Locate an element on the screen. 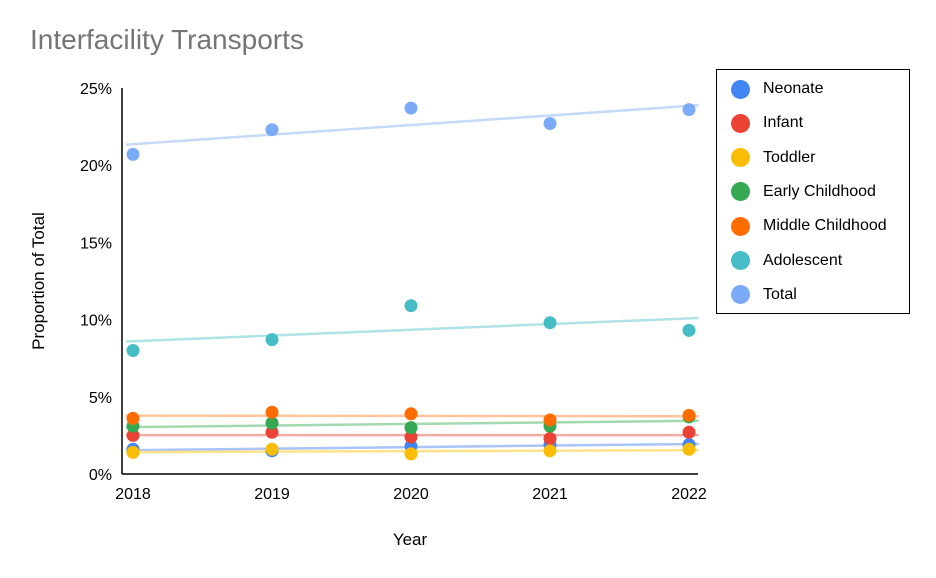 This screenshot has width=936, height=578. legend-label: Early Childhood is located at coordinates (819, 191).